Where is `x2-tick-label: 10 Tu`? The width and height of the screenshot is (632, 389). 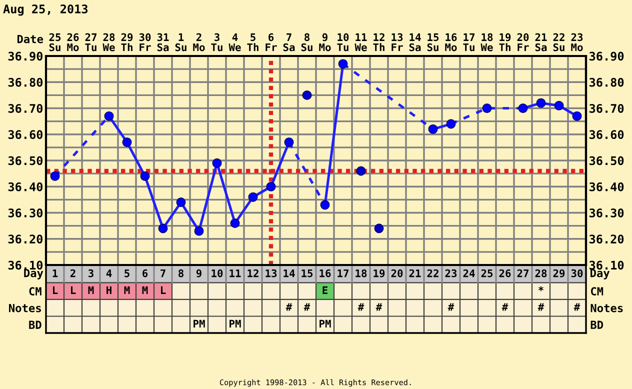 x2-tick-label: 10 Tu is located at coordinates (343, 42).